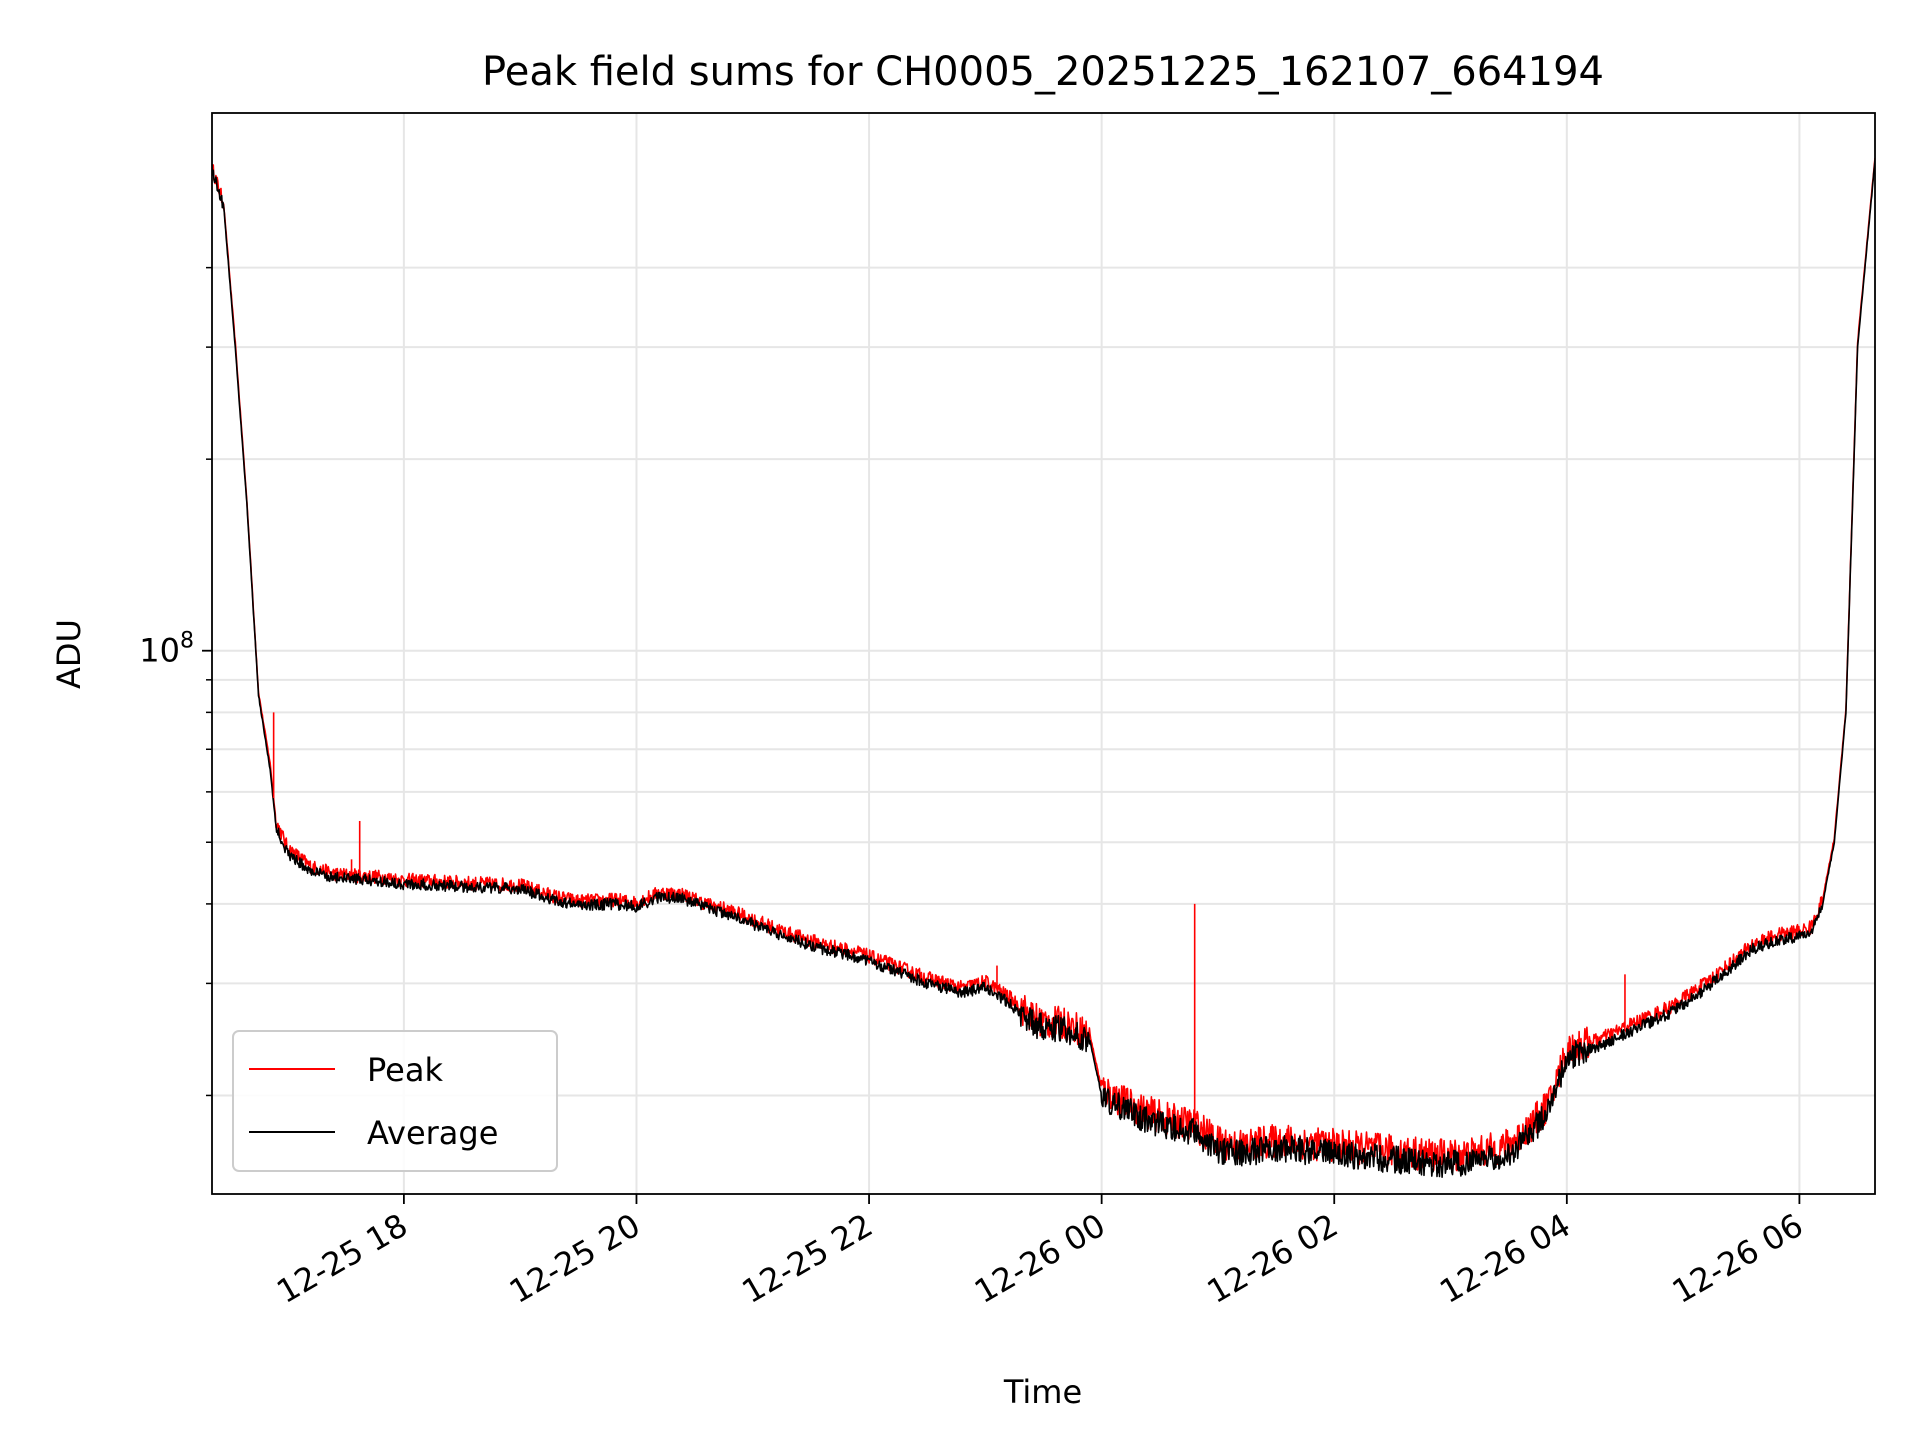 The width and height of the screenshot is (1920, 1440). Describe the element at coordinates (405, 1070) in the screenshot. I see `legend-label-peak: Peak` at that location.